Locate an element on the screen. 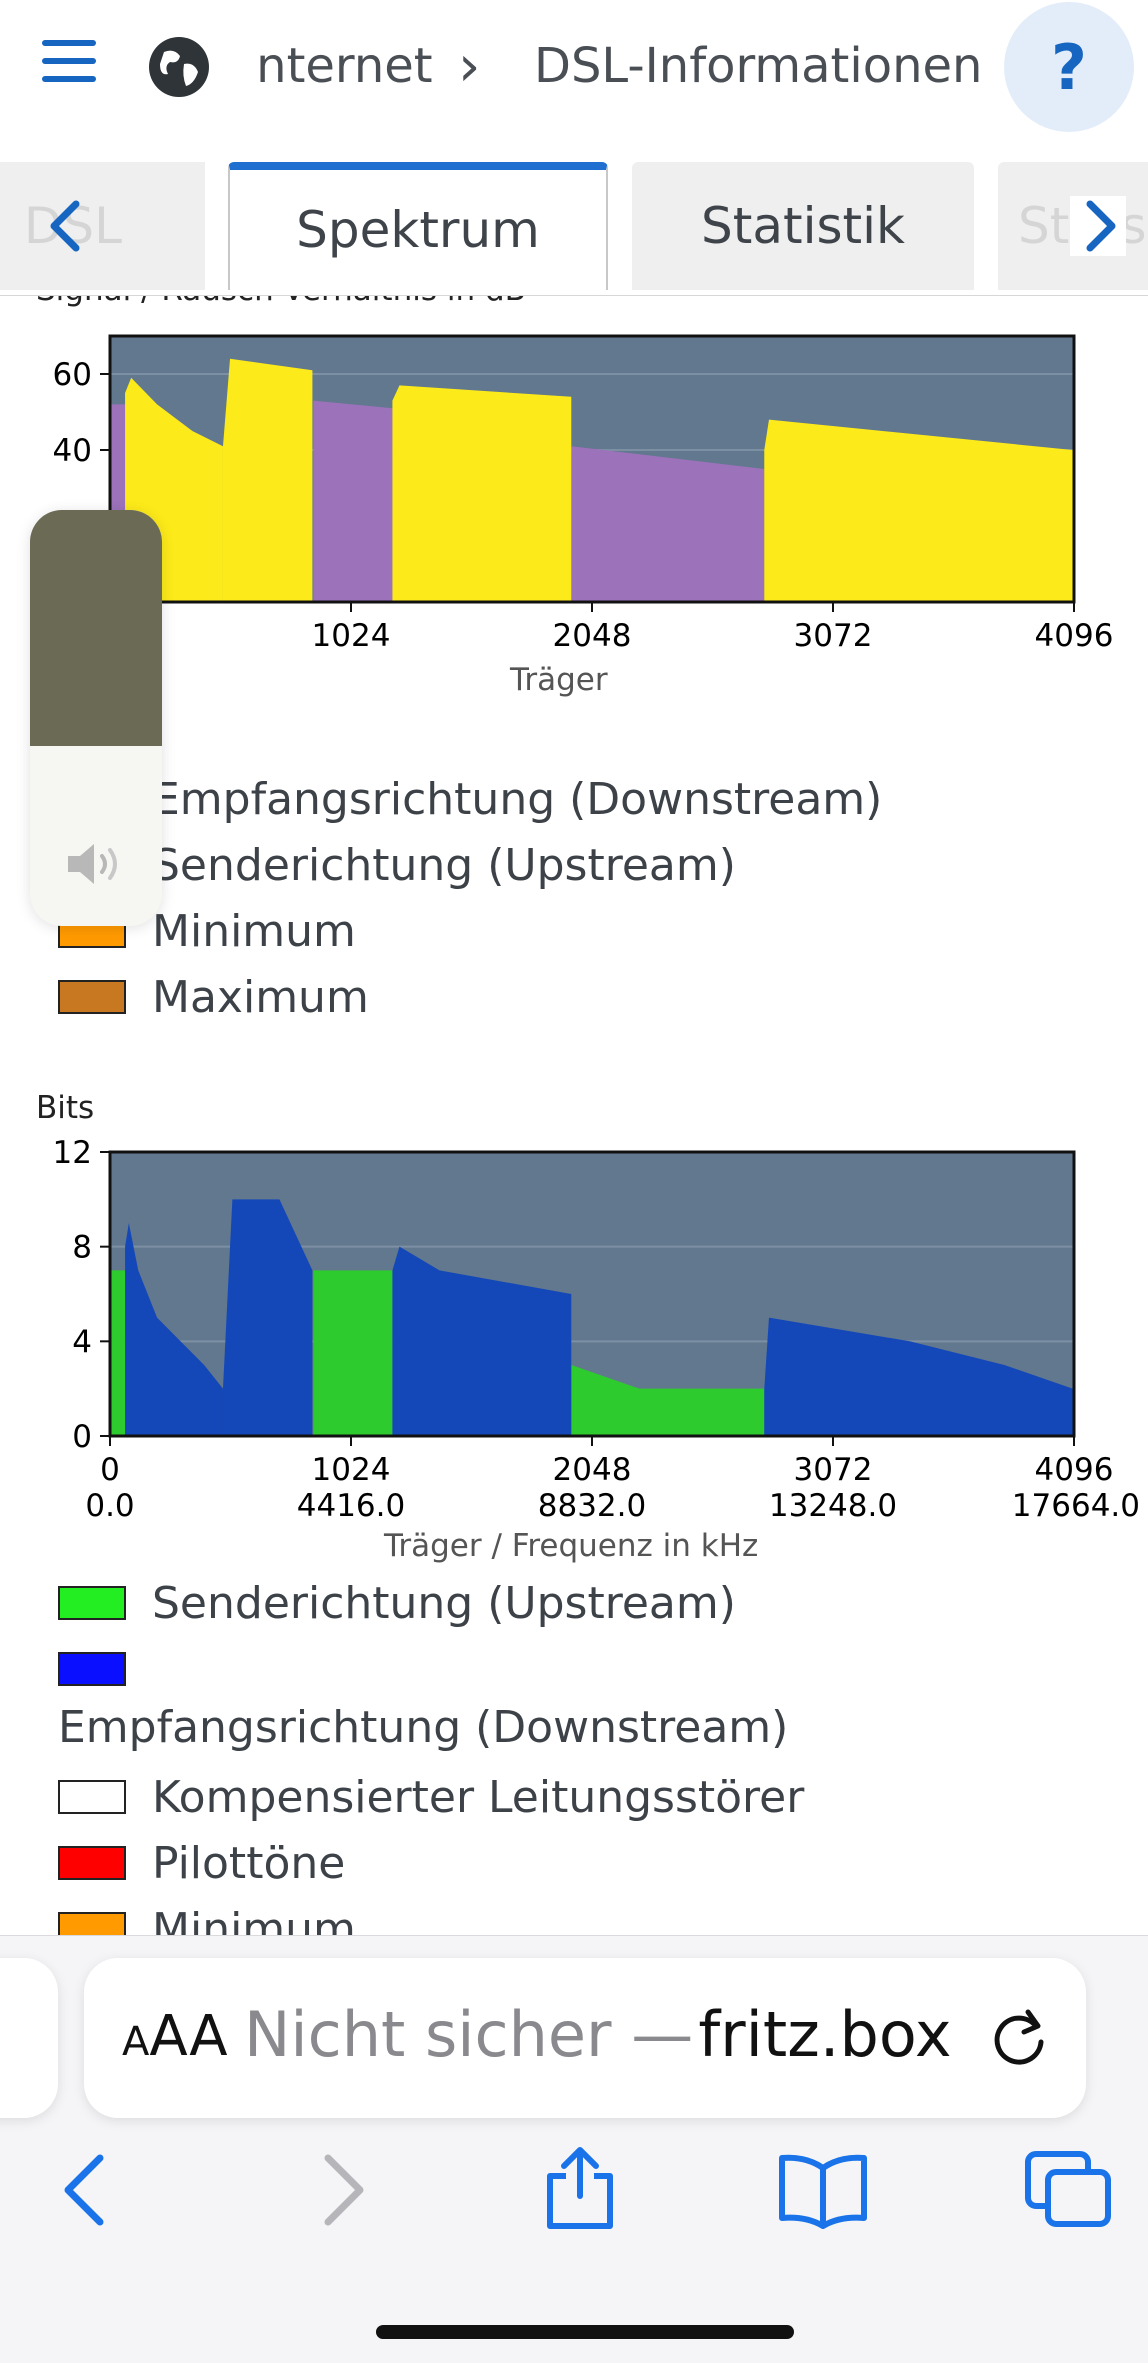 Image resolution: width=1148 pixels, height=2363 pixels. bookmarks-icon is located at coordinates (823, 2190).